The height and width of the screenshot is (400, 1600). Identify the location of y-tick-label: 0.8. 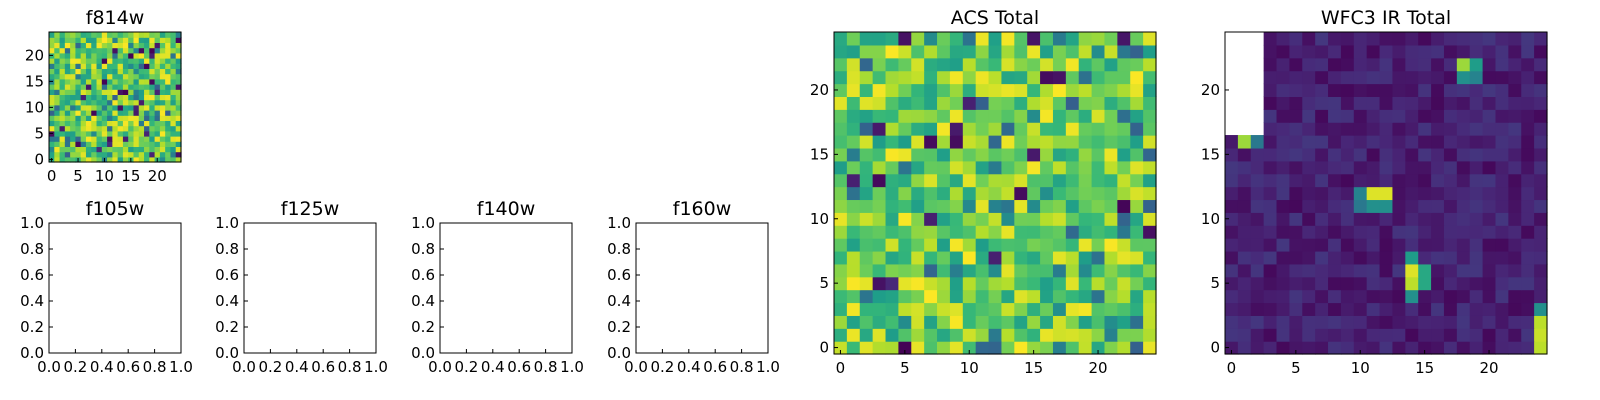
(619, 249).